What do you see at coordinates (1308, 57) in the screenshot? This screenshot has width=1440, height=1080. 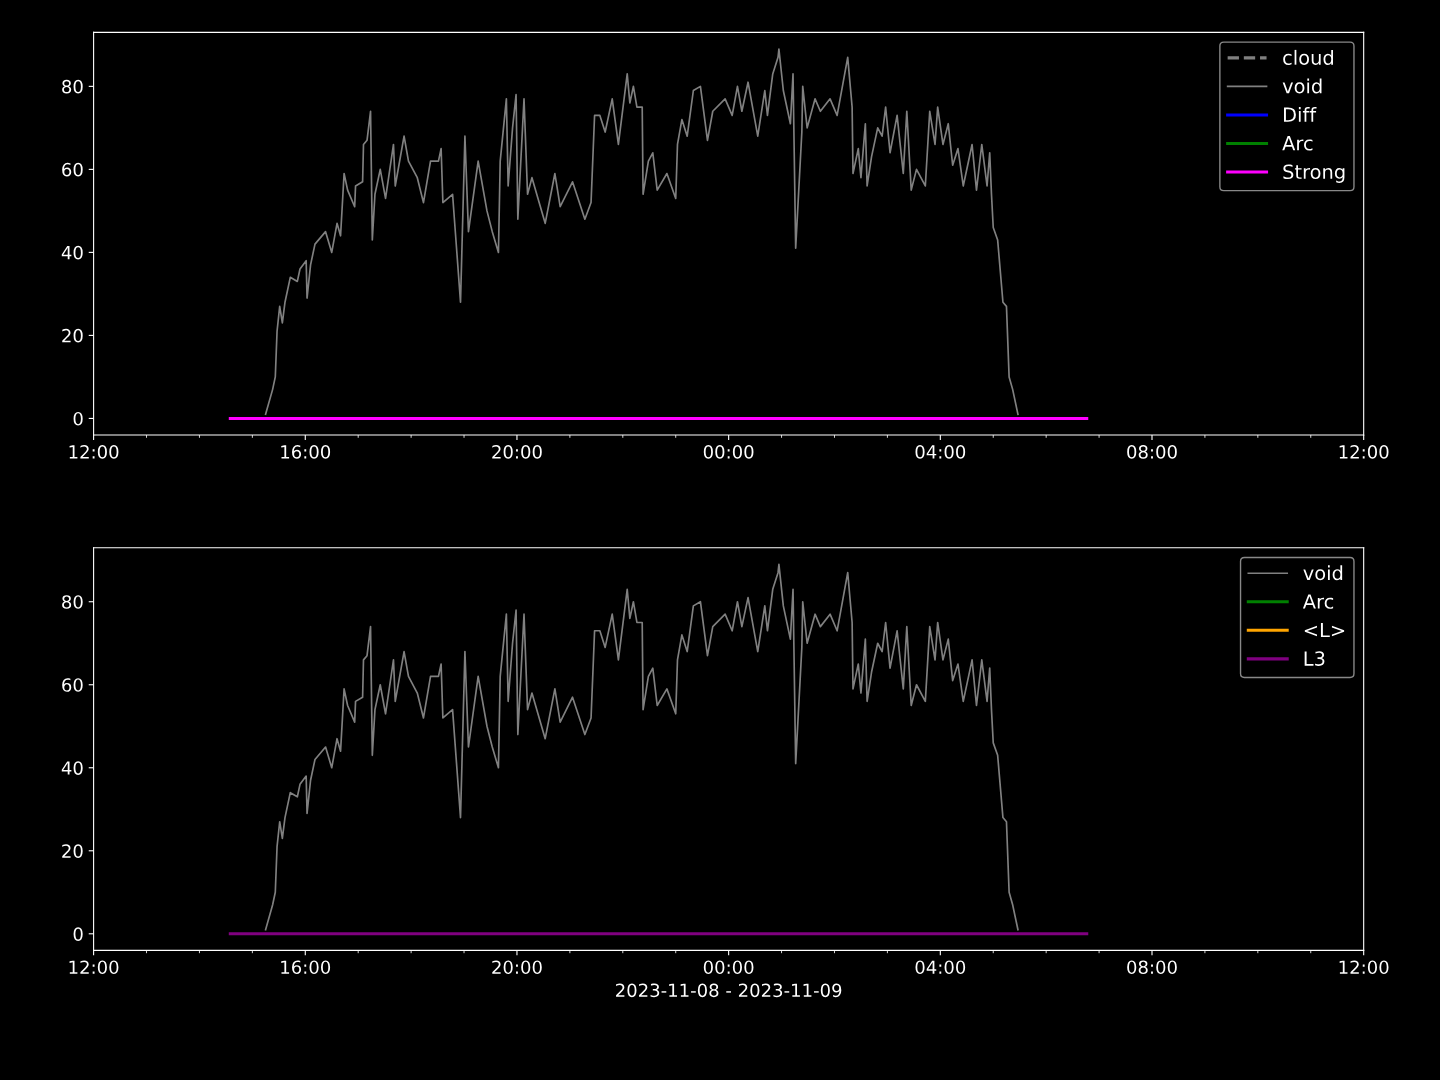 I see `legend-label: cloud` at bounding box center [1308, 57].